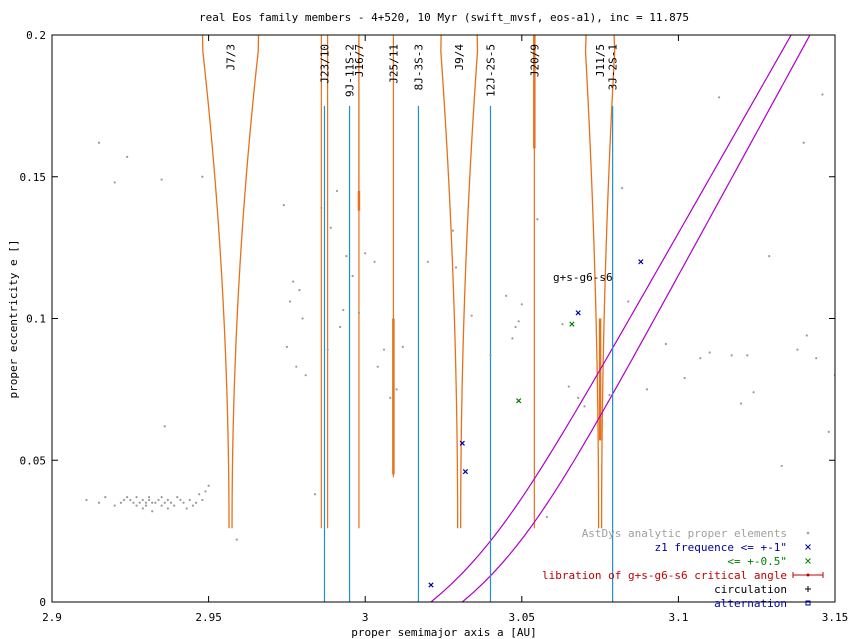  What do you see at coordinates (350, 70) in the screenshot?
I see `resonance-label: 9J-11S-2` at bounding box center [350, 70].